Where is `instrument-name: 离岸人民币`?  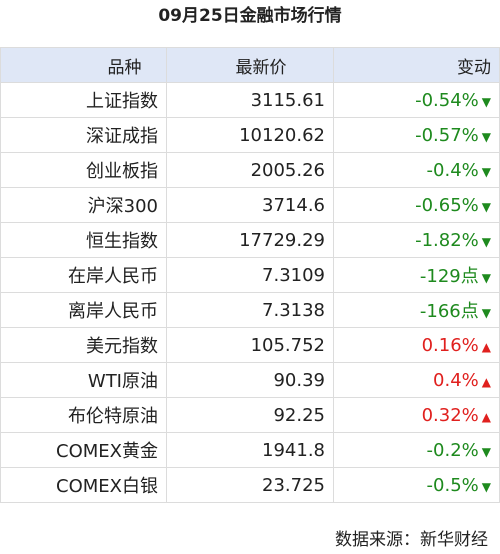
instrument-name: 离岸人民币 is located at coordinates (83, 310).